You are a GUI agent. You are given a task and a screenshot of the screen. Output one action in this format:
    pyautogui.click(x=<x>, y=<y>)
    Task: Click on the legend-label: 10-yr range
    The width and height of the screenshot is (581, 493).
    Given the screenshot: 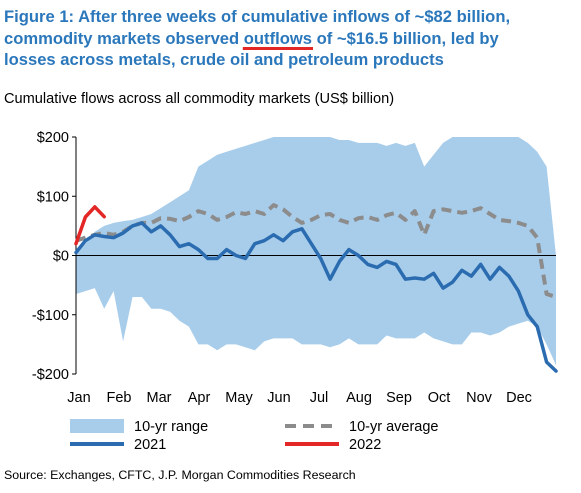 What is the action you would take?
    pyautogui.click(x=171, y=427)
    